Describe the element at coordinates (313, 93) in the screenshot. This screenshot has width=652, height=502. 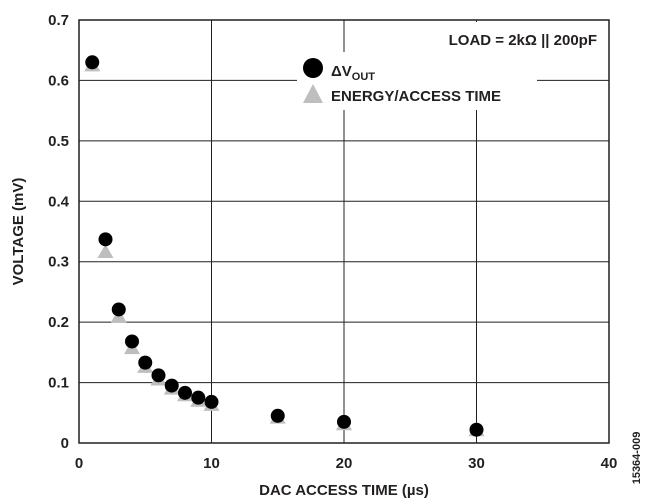
I see `legend-marker-energy-access-time` at that location.